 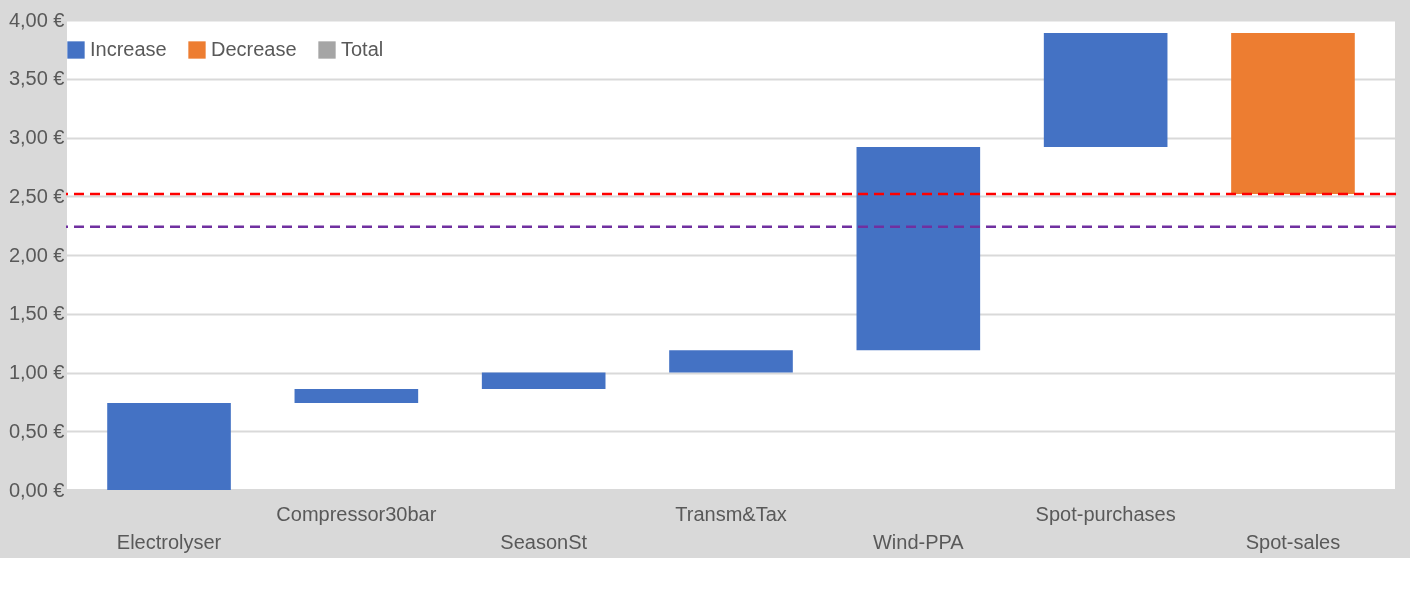 I want to click on x-tick-label: Spot-sales, so click(x=1293, y=541).